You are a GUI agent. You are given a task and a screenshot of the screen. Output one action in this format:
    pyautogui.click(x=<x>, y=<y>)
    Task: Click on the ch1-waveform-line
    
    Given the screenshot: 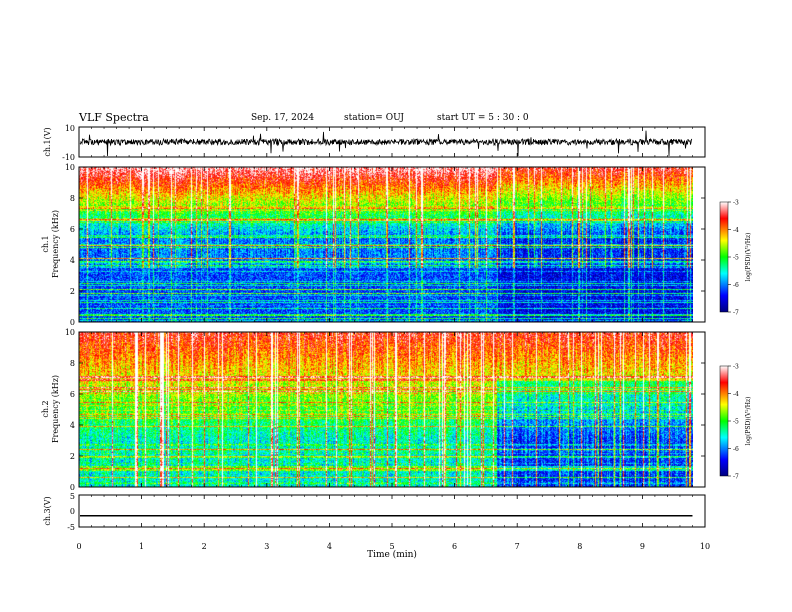 What is the action you would take?
    pyautogui.click(x=386, y=143)
    